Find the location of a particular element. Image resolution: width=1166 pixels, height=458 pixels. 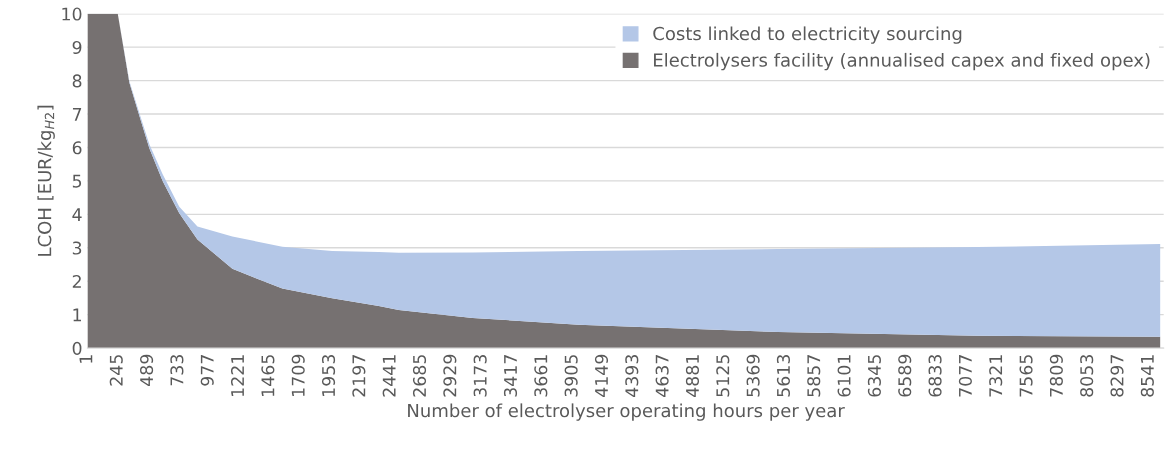

x-tick-label: 8053 is located at coordinates (1087, 376).